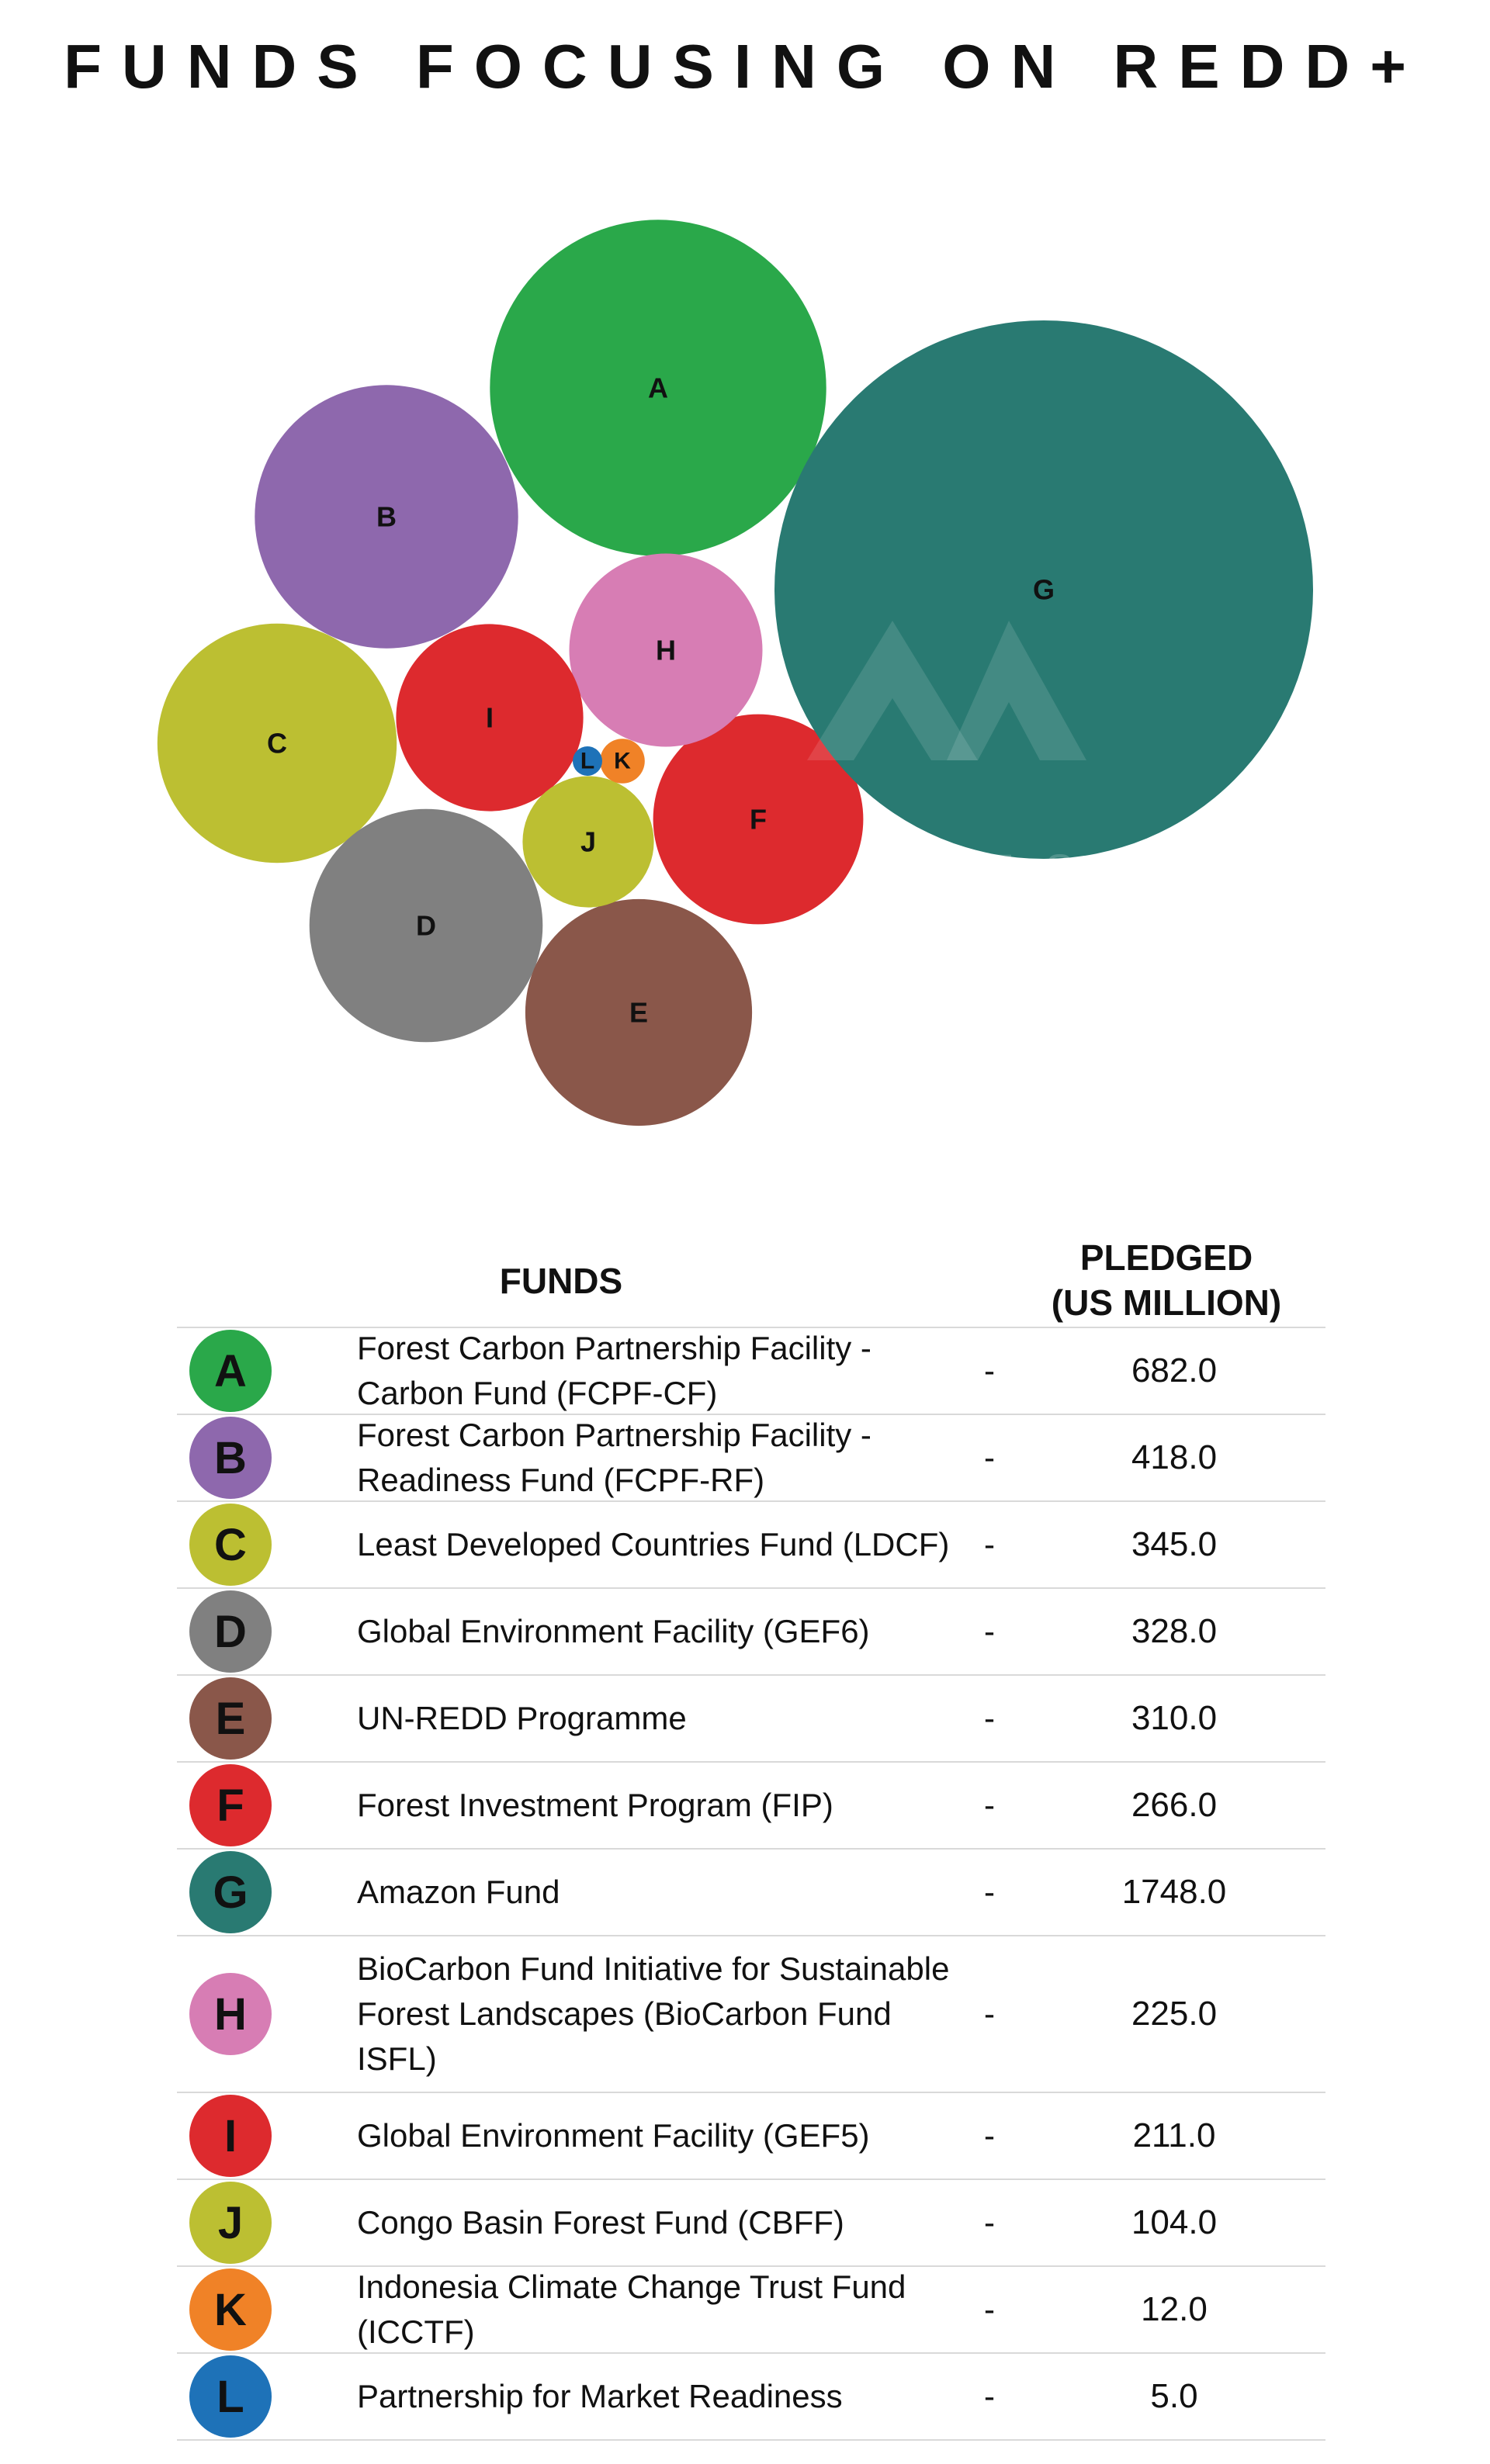 This screenshot has height=2464, width=1490. Describe the element at coordinates (230, 2136) in the screenshot. I see `fund-badge-i: I` at that location.